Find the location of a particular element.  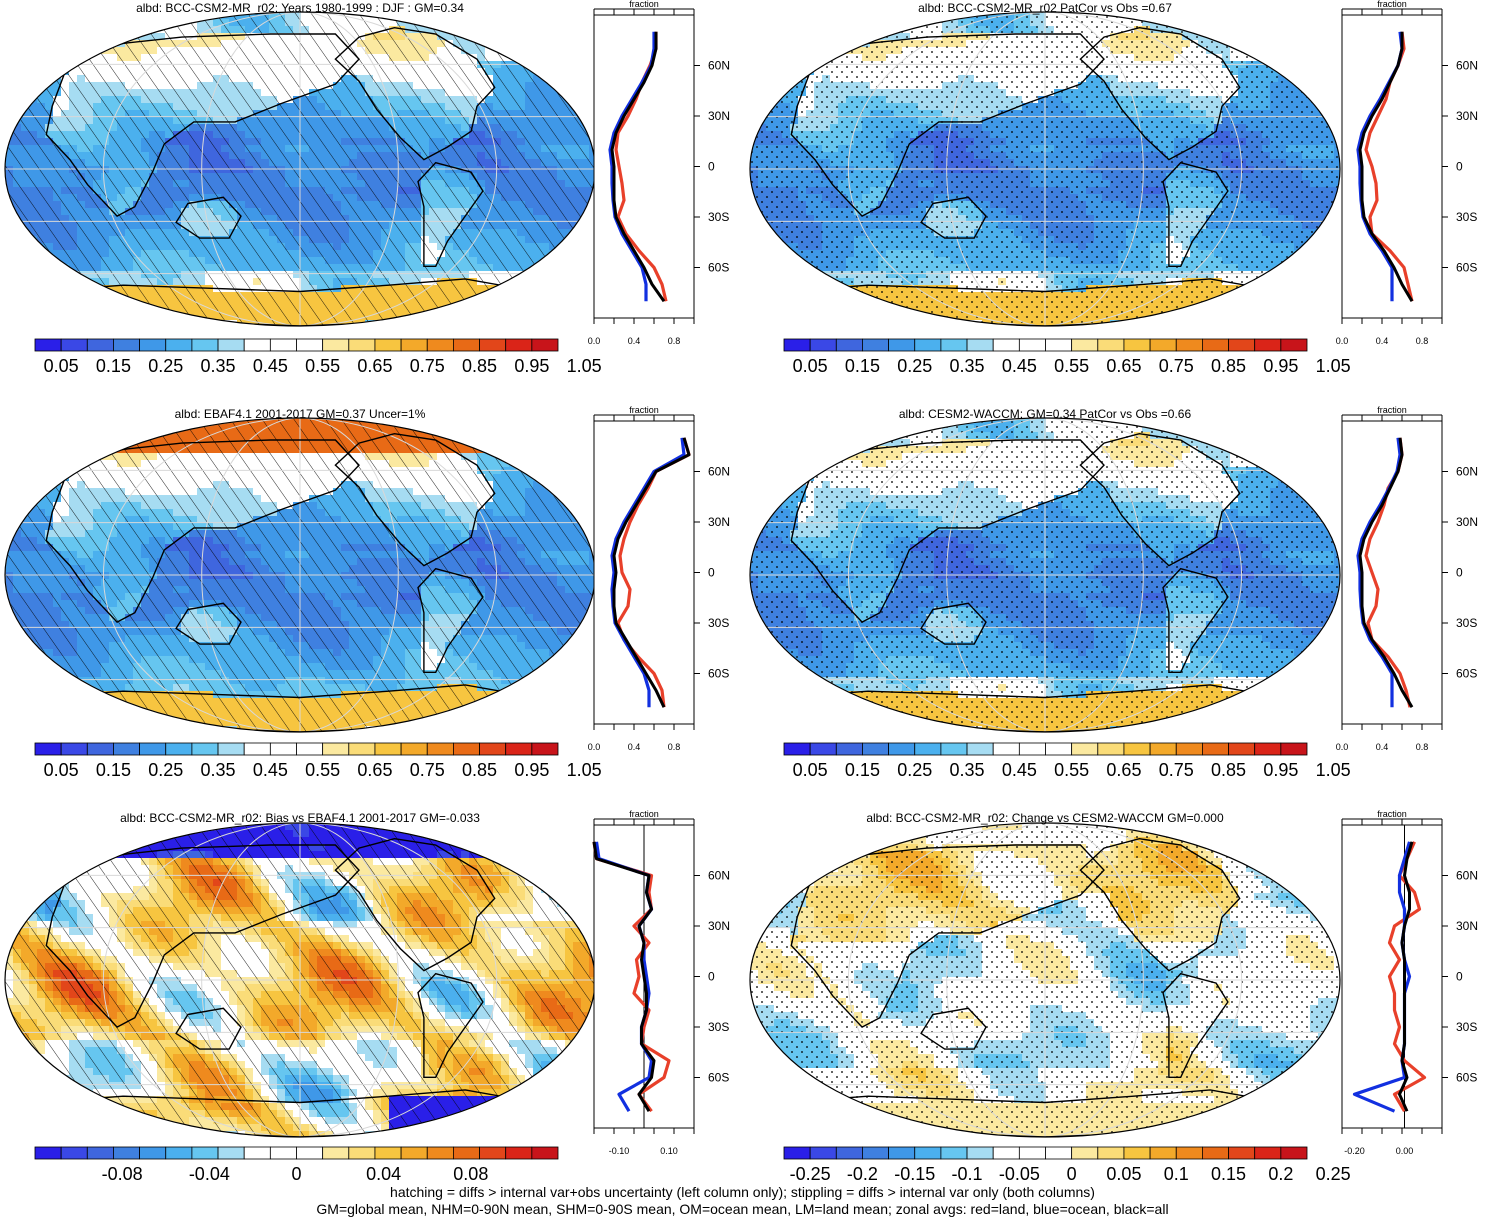

zonal-xtick-label: -0.20 is located at coordinates (1354, 1151).